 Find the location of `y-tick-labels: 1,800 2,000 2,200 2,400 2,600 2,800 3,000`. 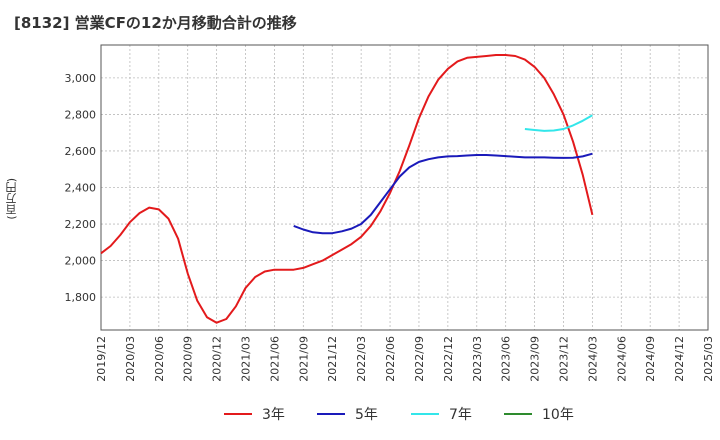

y-tick-labels: 1,800 2,000 2,200 2,400 2,600 2,800 3,000 is located at coordinates (81, 188).